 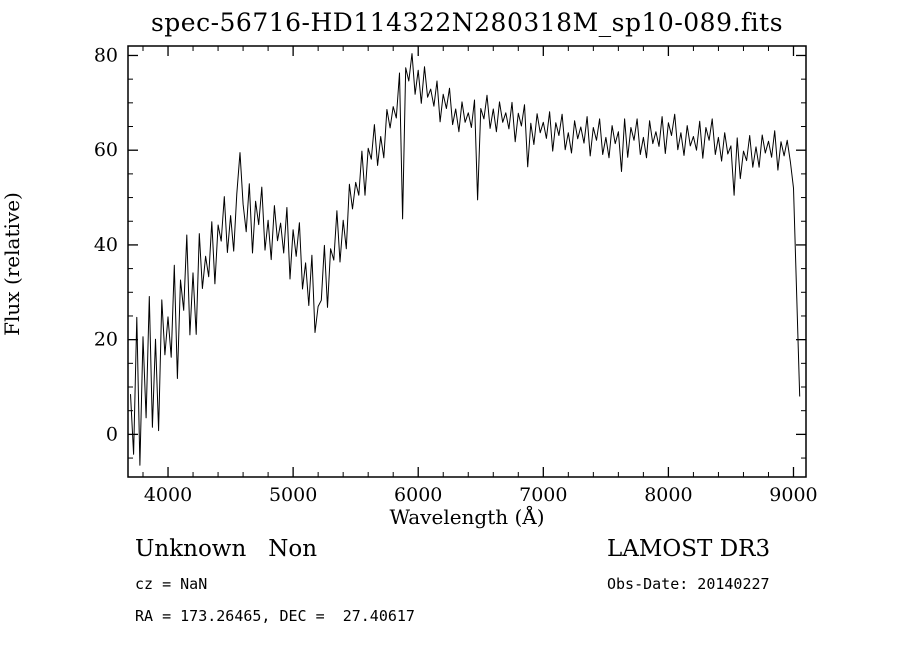 What do you see at coordinates (106, 150) in the screenshot?
I see `y-tick-label: 60` at bounding box center [106, 150].